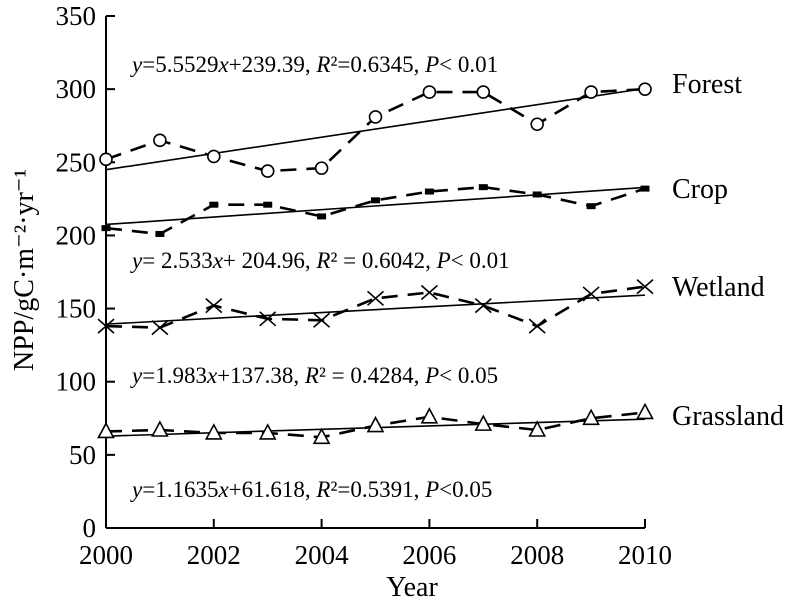  I want to click on x-tick-label: 2010, so click(645, 555).